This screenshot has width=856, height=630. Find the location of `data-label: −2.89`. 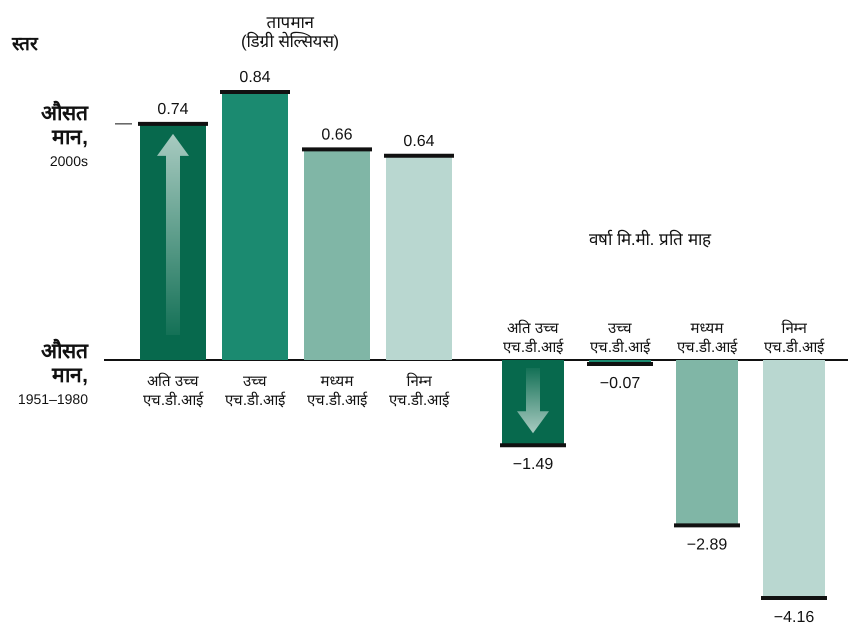

data-label: −2.89 is located at coordinates (707, 545).